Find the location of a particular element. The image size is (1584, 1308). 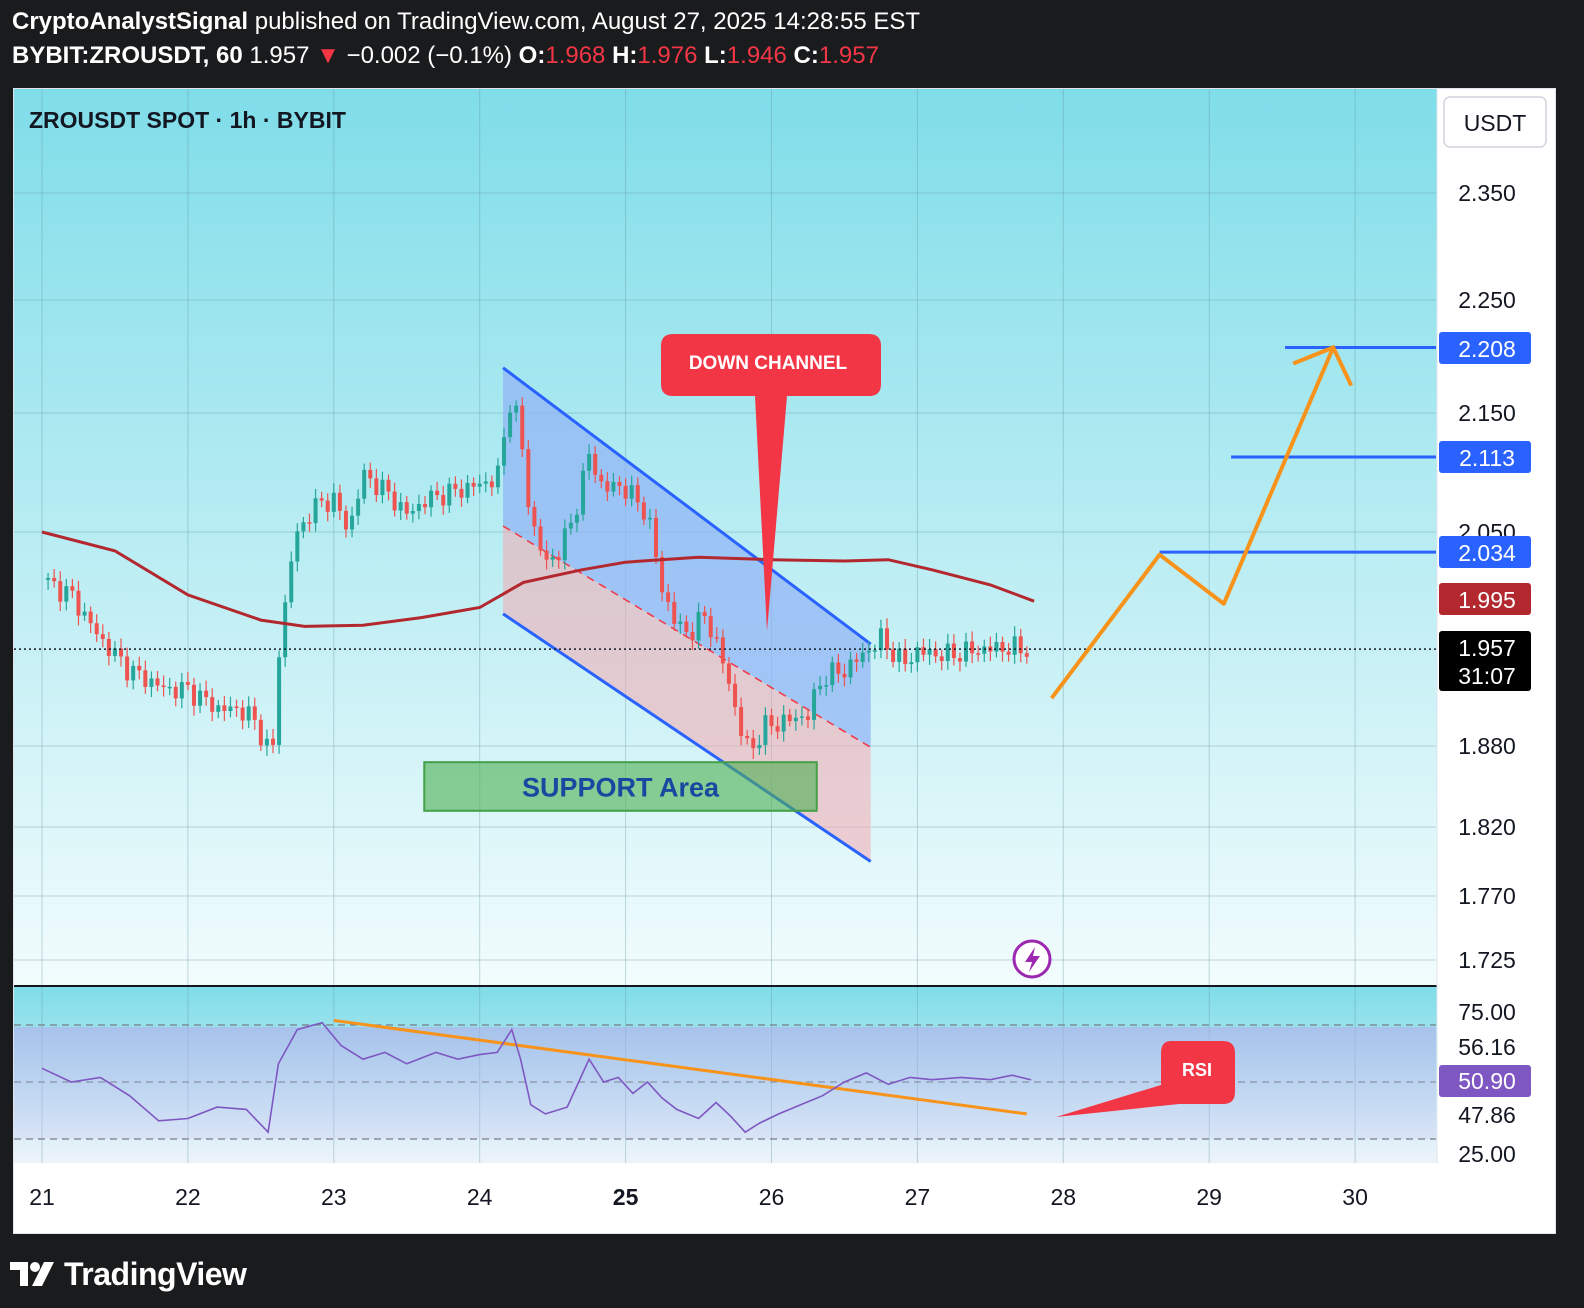

support-zone: SUPPORT Area is located at coordinates (620, 786).